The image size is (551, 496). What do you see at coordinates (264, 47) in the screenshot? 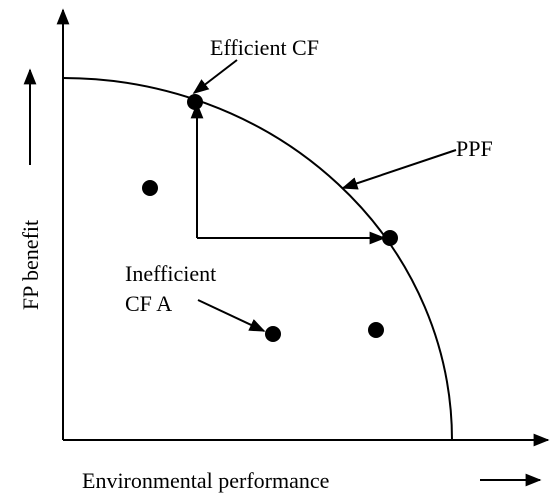
I see `efficient-label: Efficient CF` at bounding box center [264, 47].